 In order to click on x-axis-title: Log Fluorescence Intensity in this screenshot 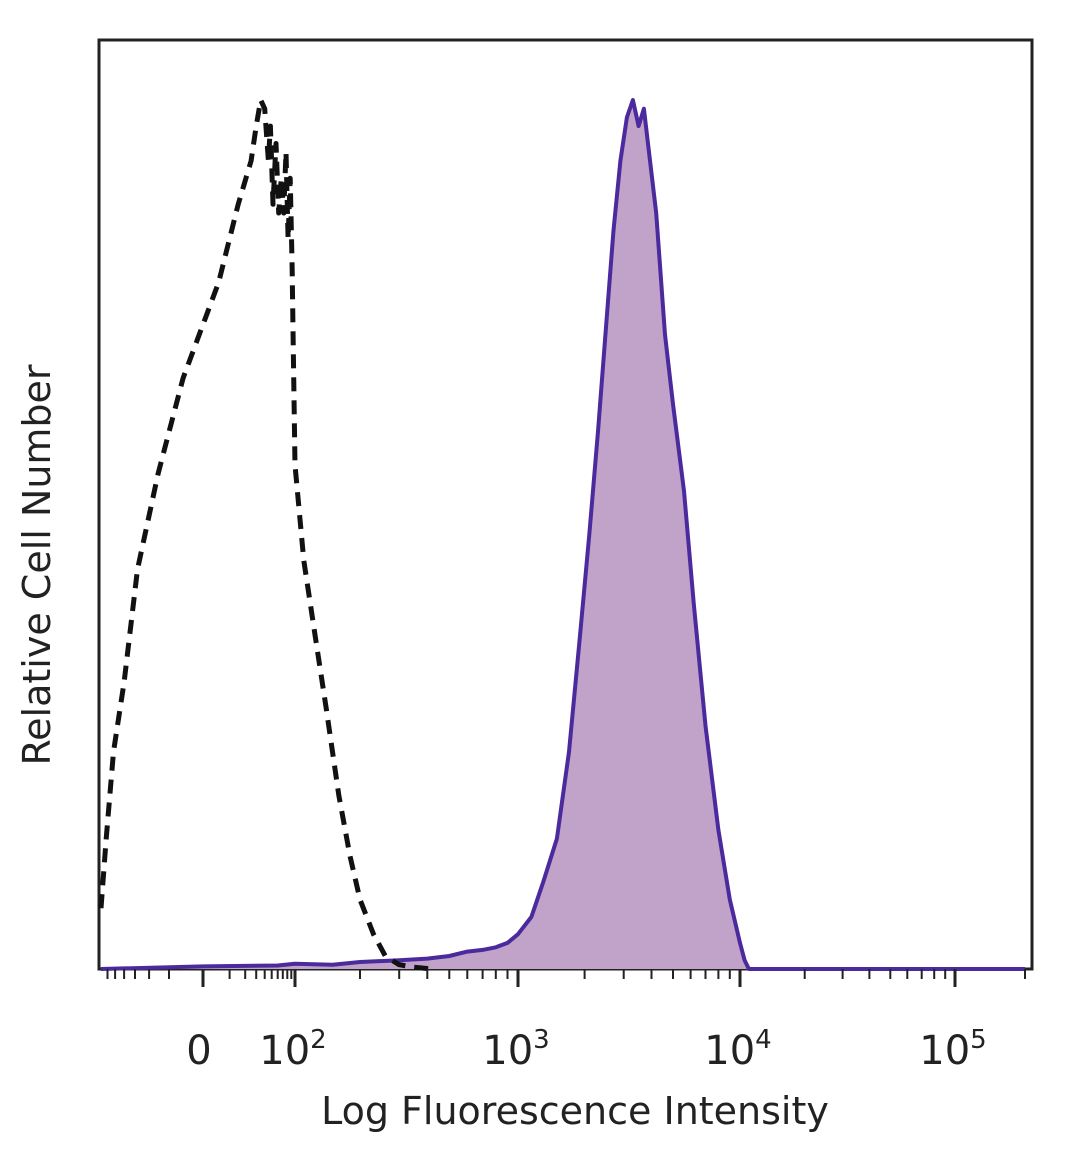, I will do `click(575, 1111)`.